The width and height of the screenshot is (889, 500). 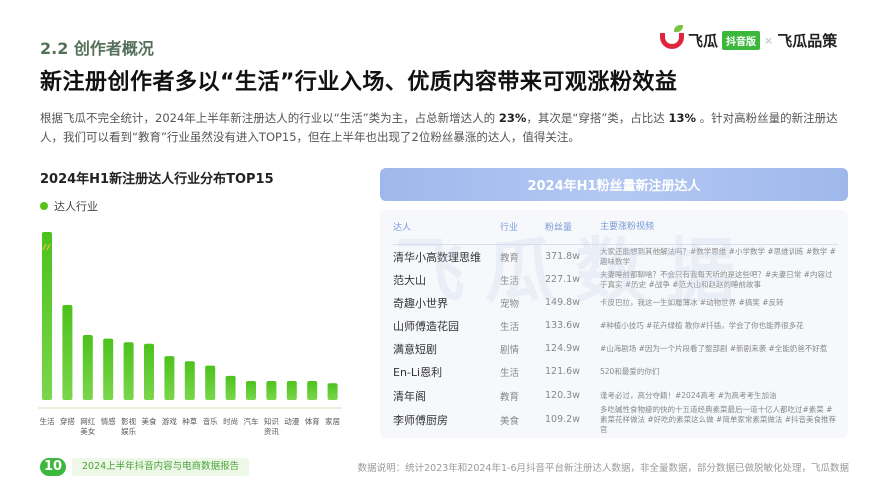 I want to click on creator-name: 奇趣小世界, so click(x=420, y=303).